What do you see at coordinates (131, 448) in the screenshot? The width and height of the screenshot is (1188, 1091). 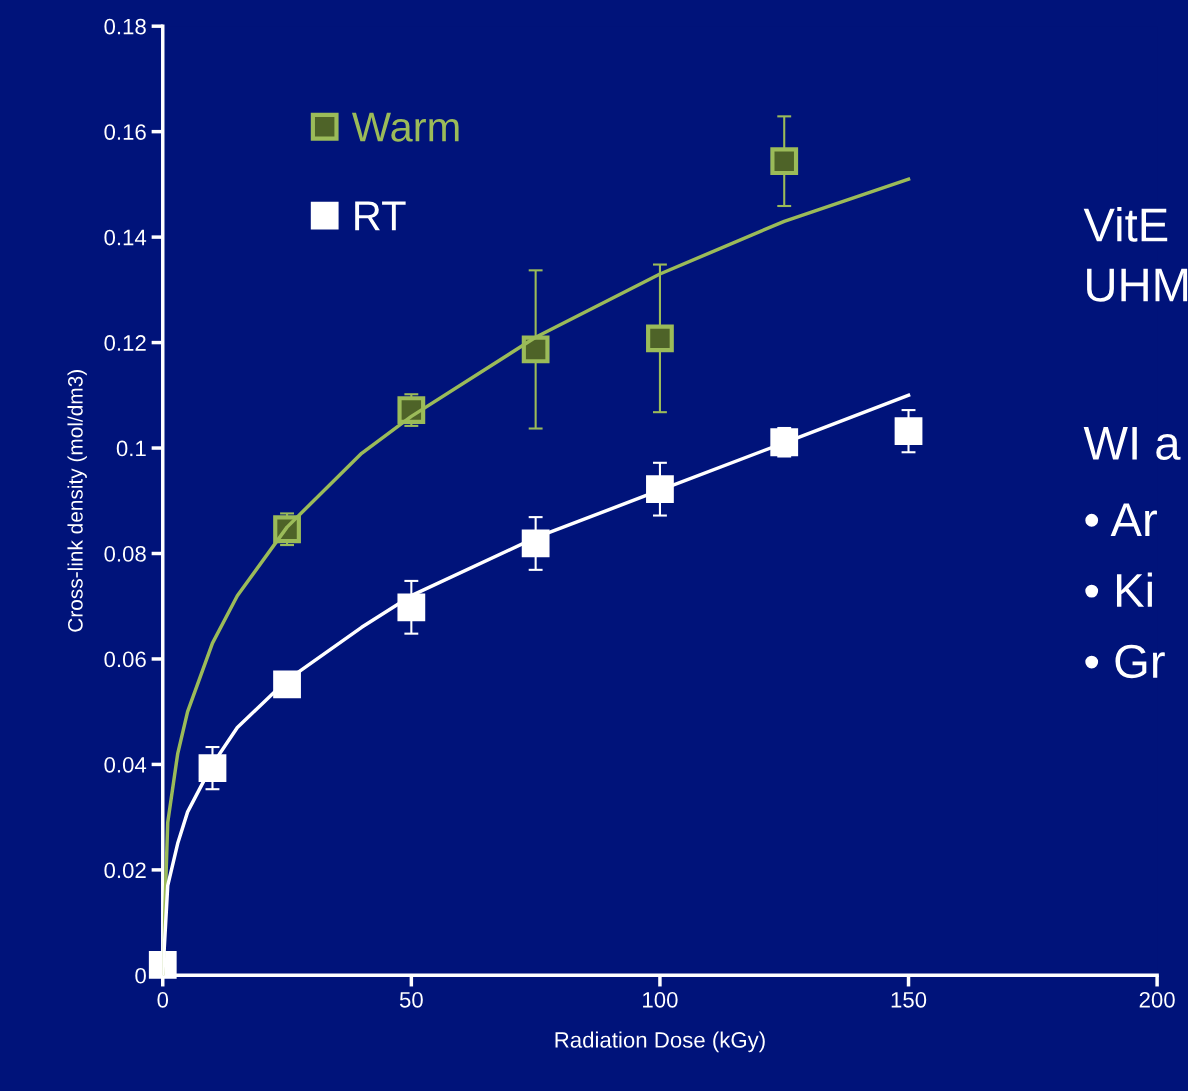 I see `y-tick-label: 0.1` at bounding box center [131, 448].